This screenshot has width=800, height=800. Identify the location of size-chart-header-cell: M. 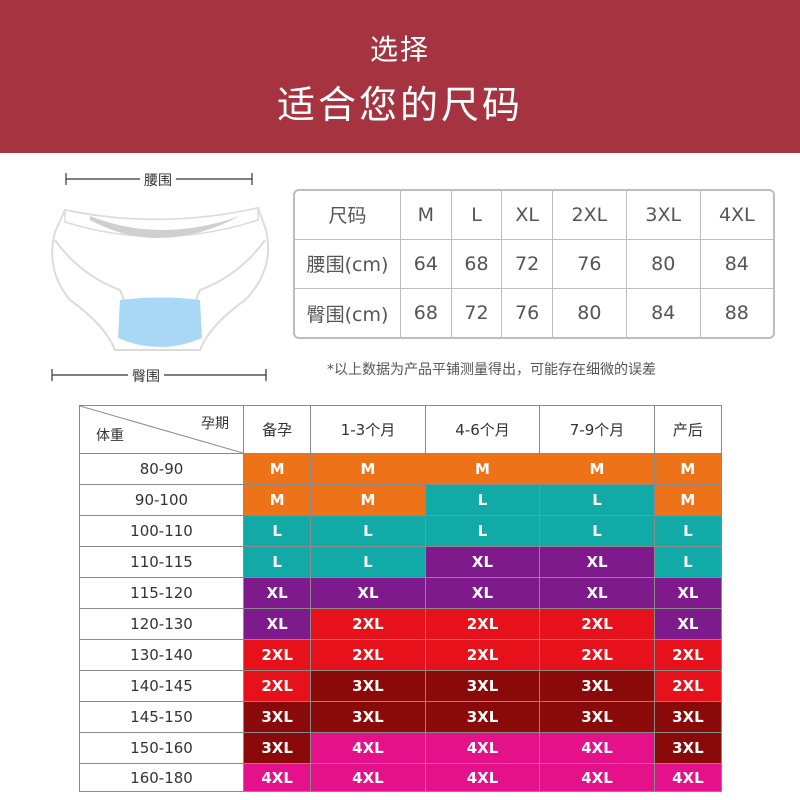
(426, 215).